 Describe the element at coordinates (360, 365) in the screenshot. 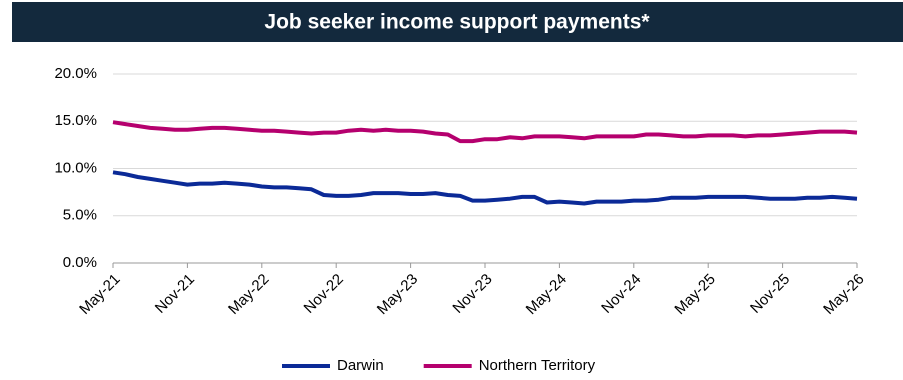

I see `legend-label: Darwin` at that location.